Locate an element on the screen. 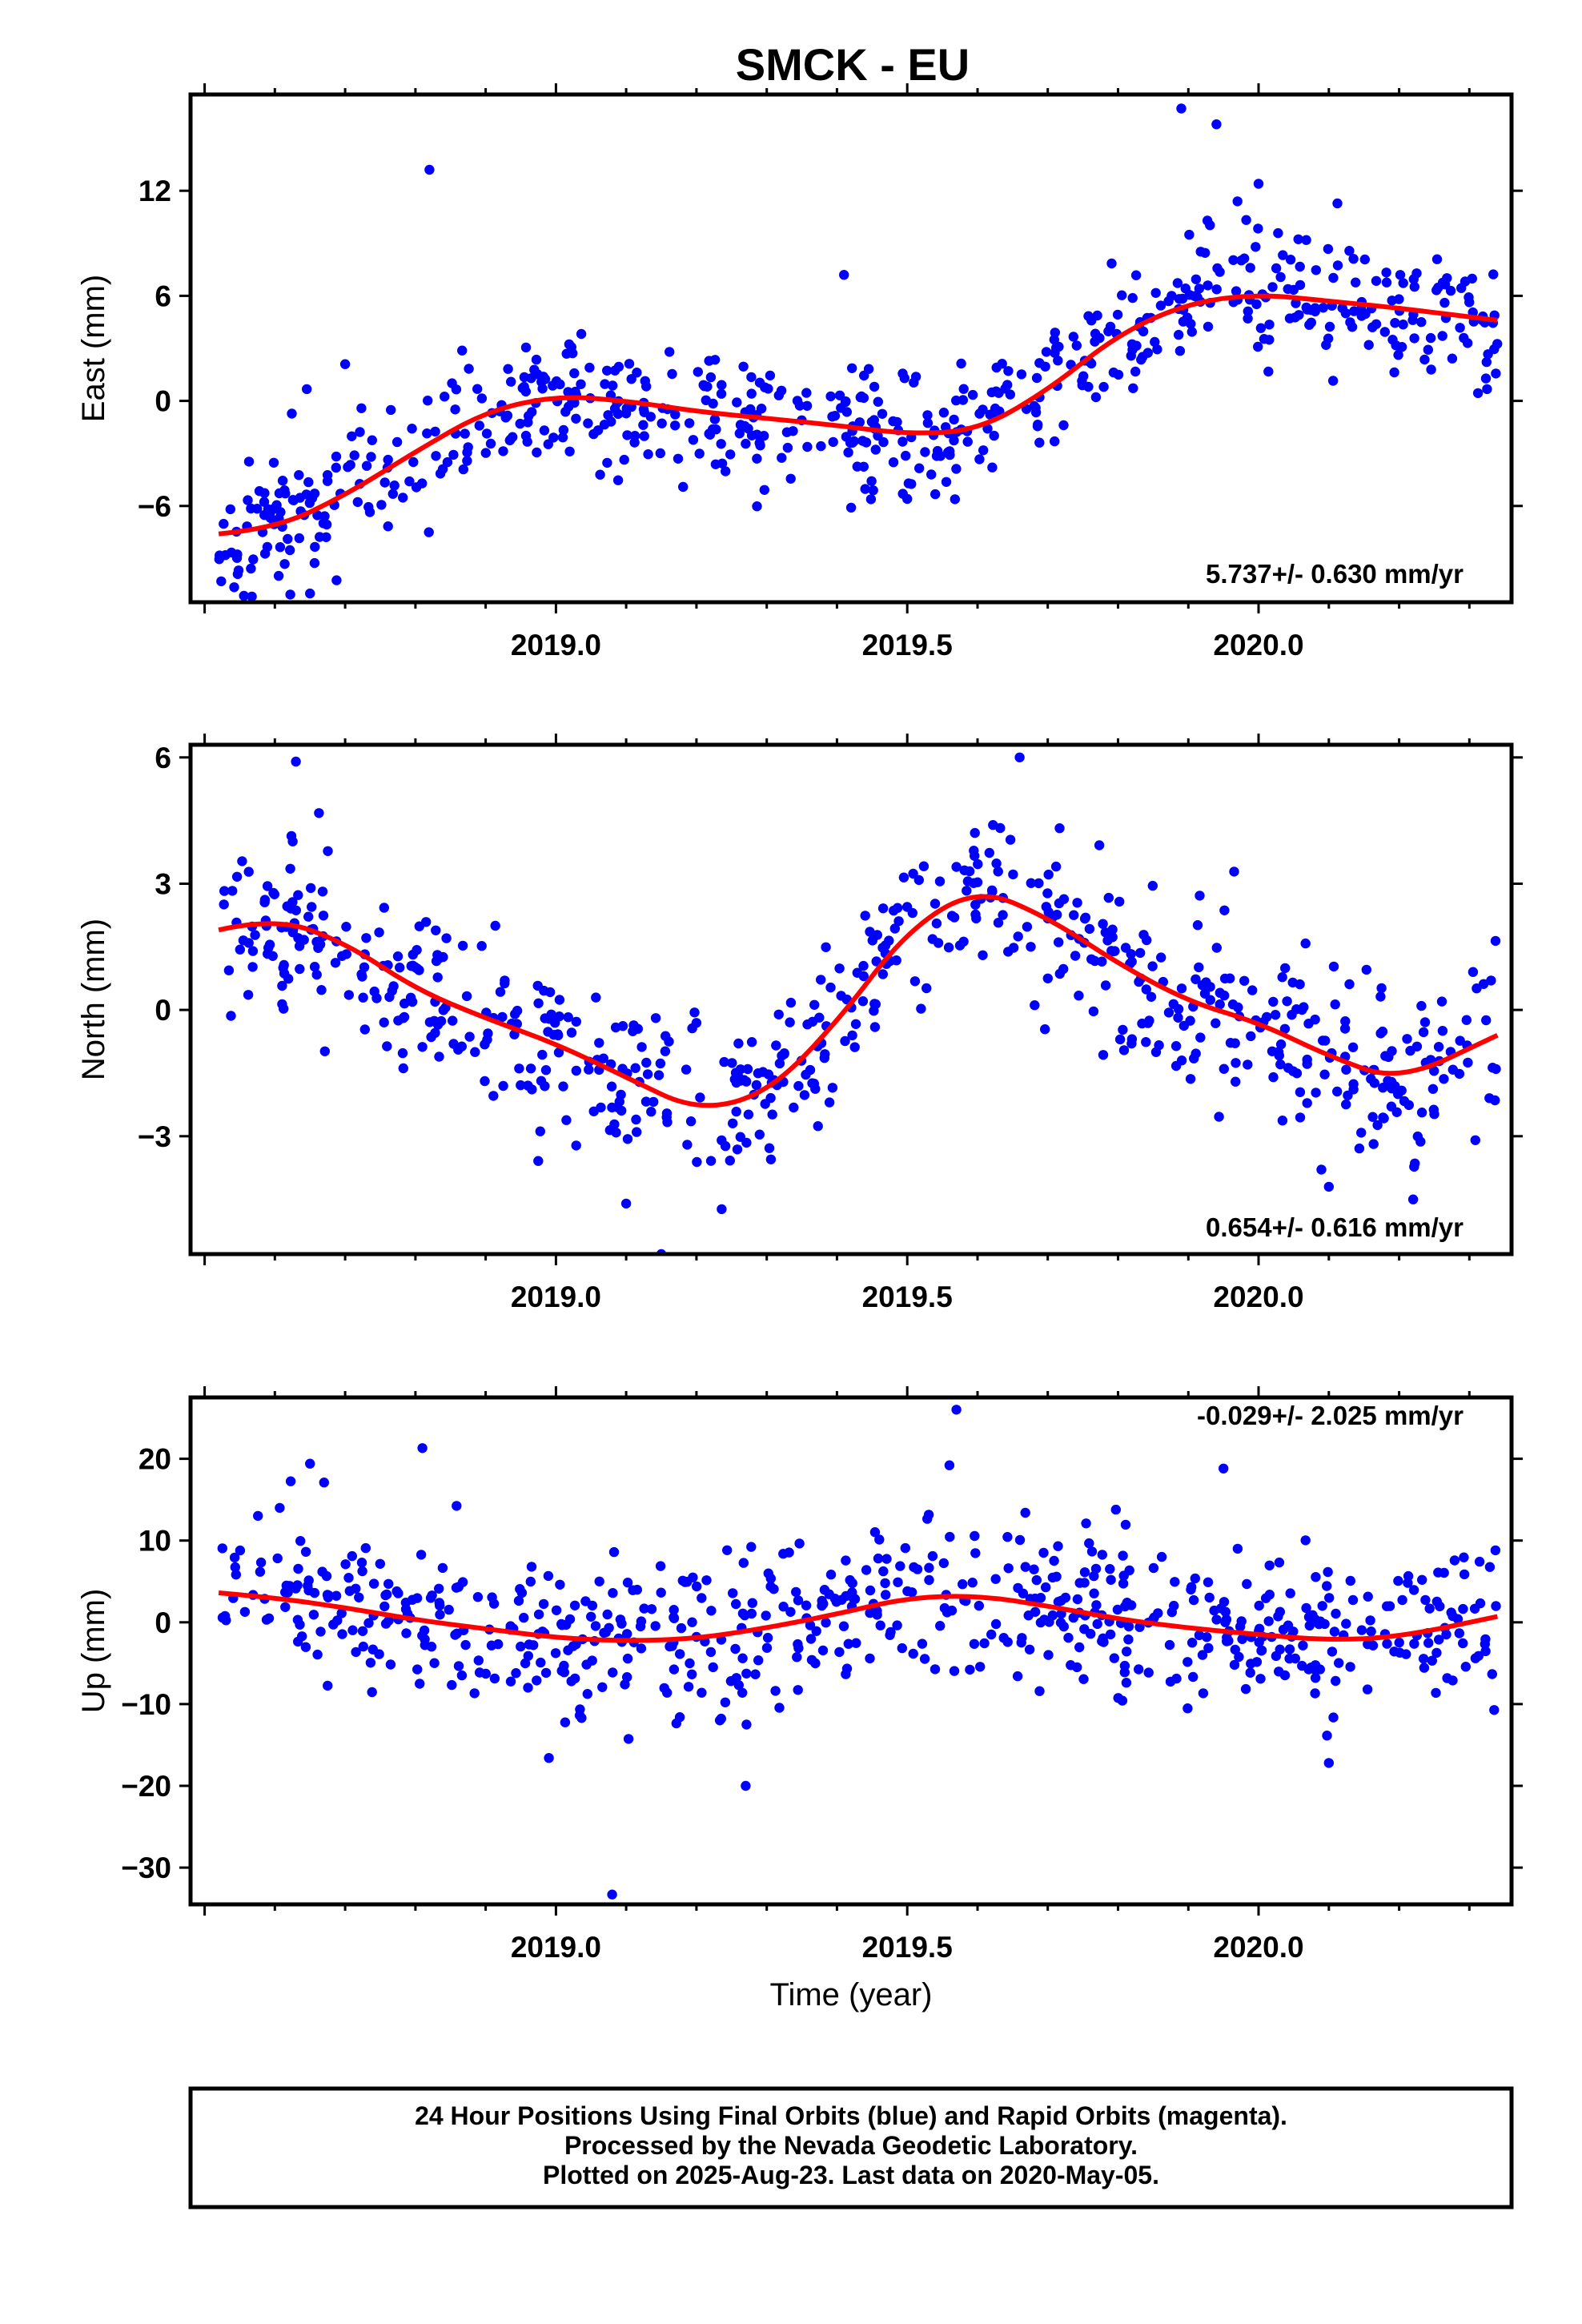 Image resolution: width=1582 pixels, height=2324 pixels. rate-label: 5.737+/- 0.630 mm/yr is located at coordinates (1335, 574).